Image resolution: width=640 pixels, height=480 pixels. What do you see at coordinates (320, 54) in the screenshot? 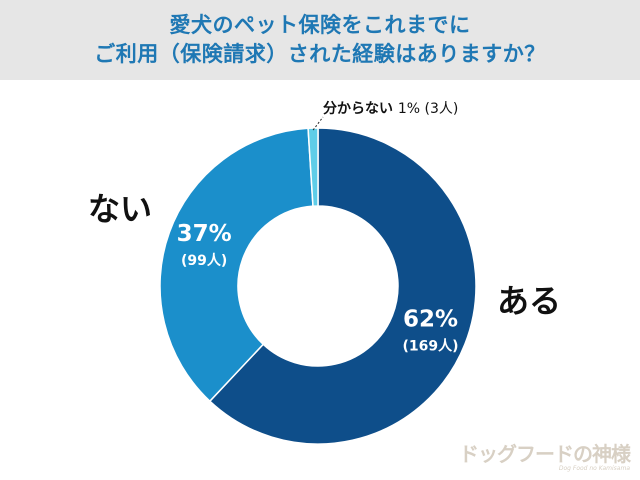
I see `chart-title-line-2: ご利用（保険請求）された経験はありますか？` at bounding box center [320, 54].